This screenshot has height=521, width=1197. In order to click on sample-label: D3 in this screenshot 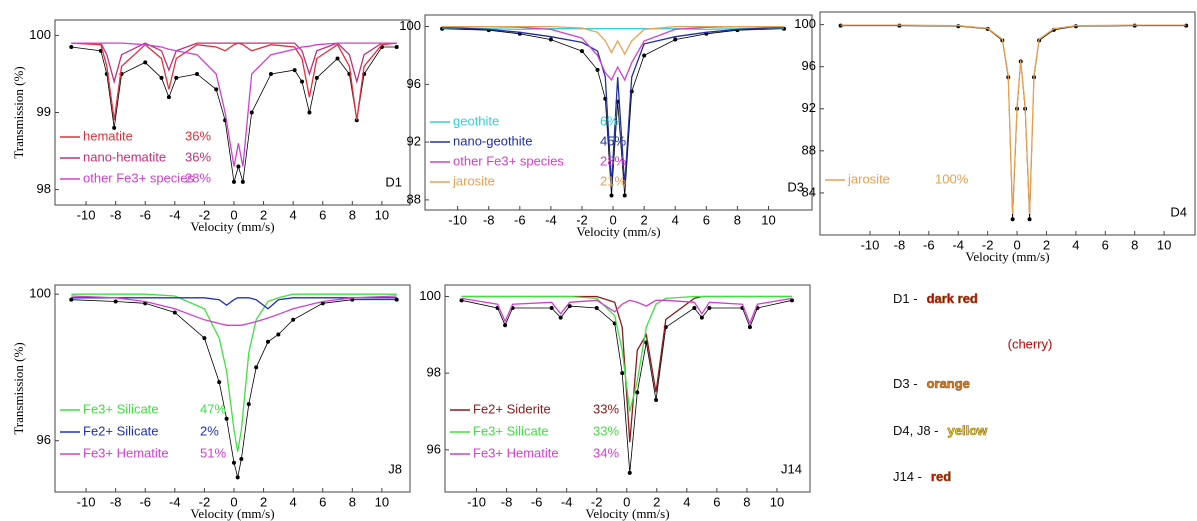, I will do `click(795, 186)`.